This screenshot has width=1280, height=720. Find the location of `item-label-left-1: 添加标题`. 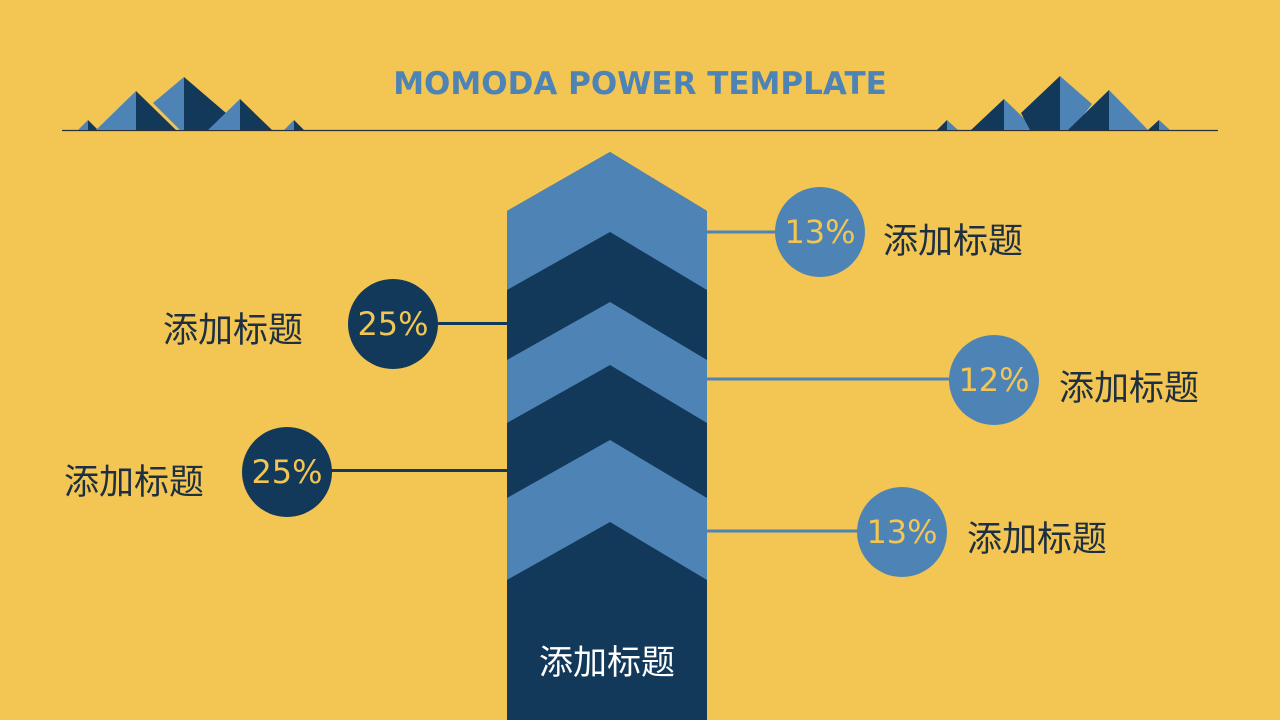

item-label-left-1: 添加标题 is located at coordinates (233, 331).